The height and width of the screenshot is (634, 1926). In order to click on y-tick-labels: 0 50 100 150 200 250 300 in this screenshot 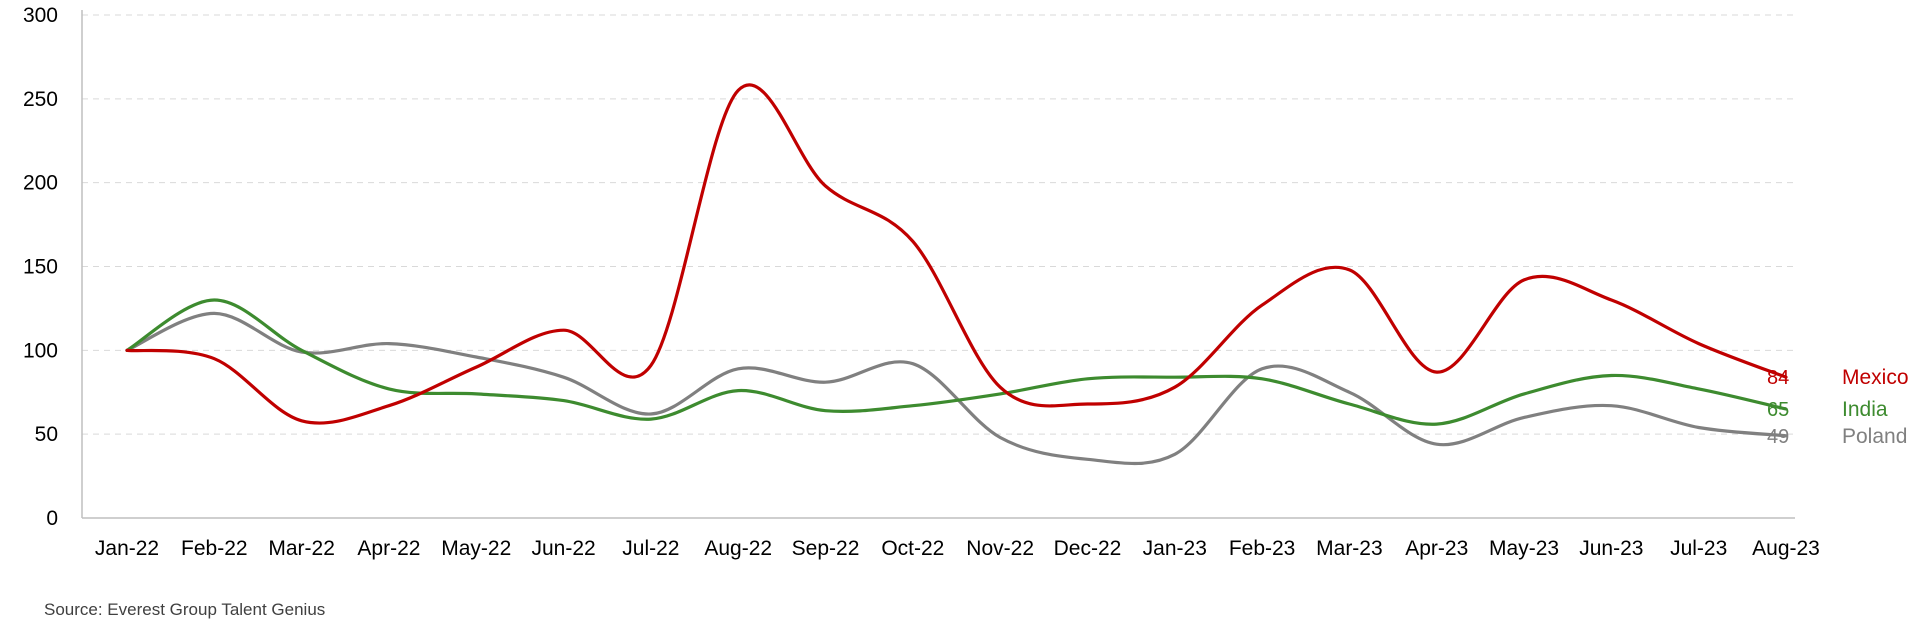, I will do `click(40, 267)`.